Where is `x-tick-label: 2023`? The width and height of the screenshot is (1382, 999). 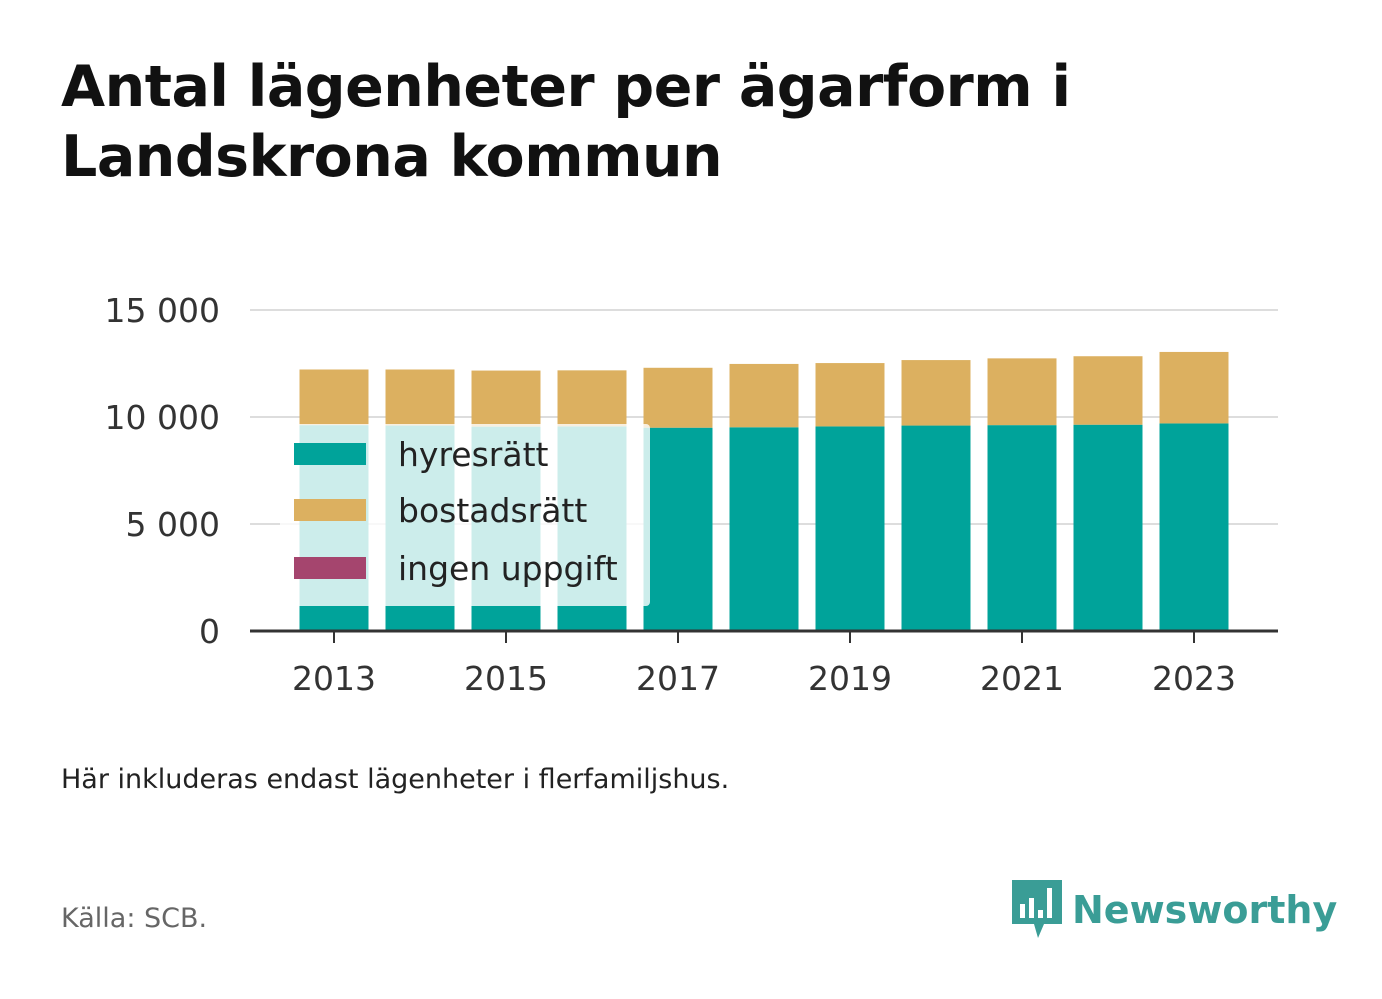 x-tick-label: 2023 is located at coordinates (1194, 678).